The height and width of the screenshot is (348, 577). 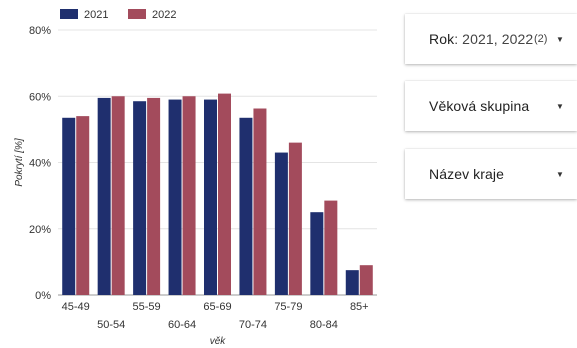 I want to click on filter-vekova-skupina: Věková skupina ▼, so click(x=491, y=106).